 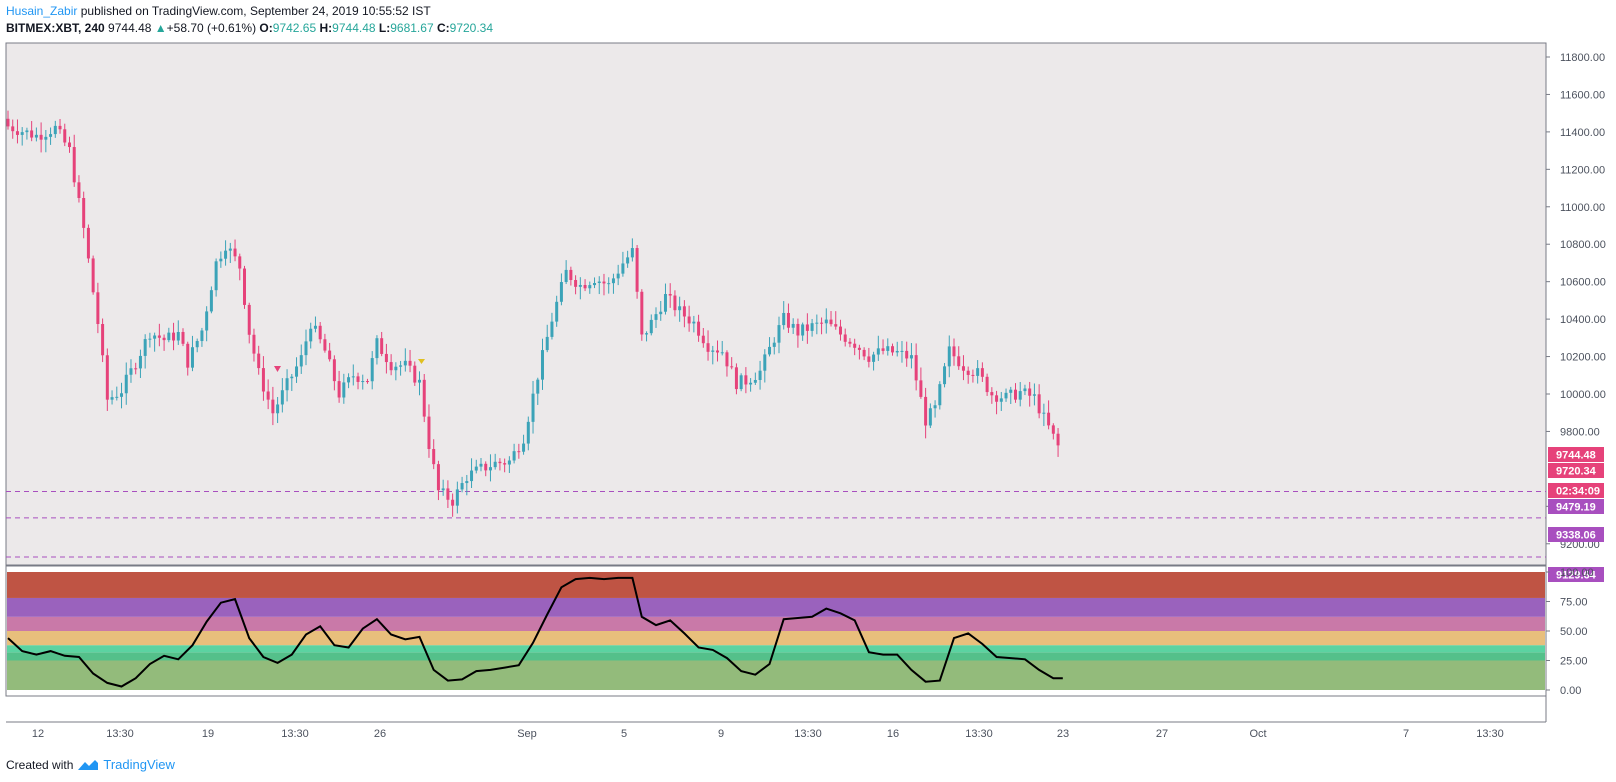 I want to click on price-badge-label: 9479.19, so click(x=1576, y=508).